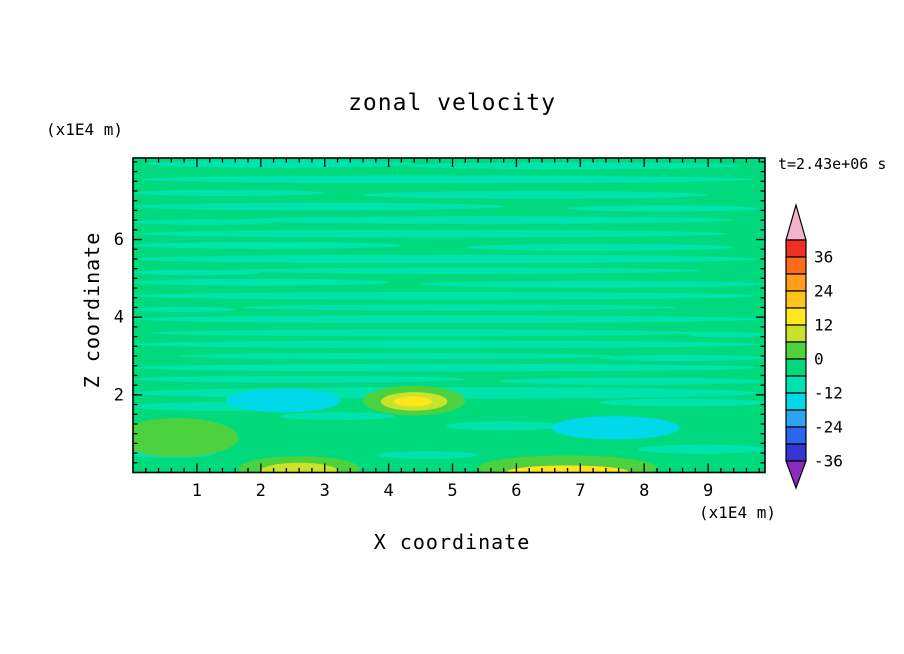 The image size is (904, 654). What do you see at coordinates (452, 103) in the screenshot?
I see `chart-title: zonal velocity` at bounding box center [452, 103].